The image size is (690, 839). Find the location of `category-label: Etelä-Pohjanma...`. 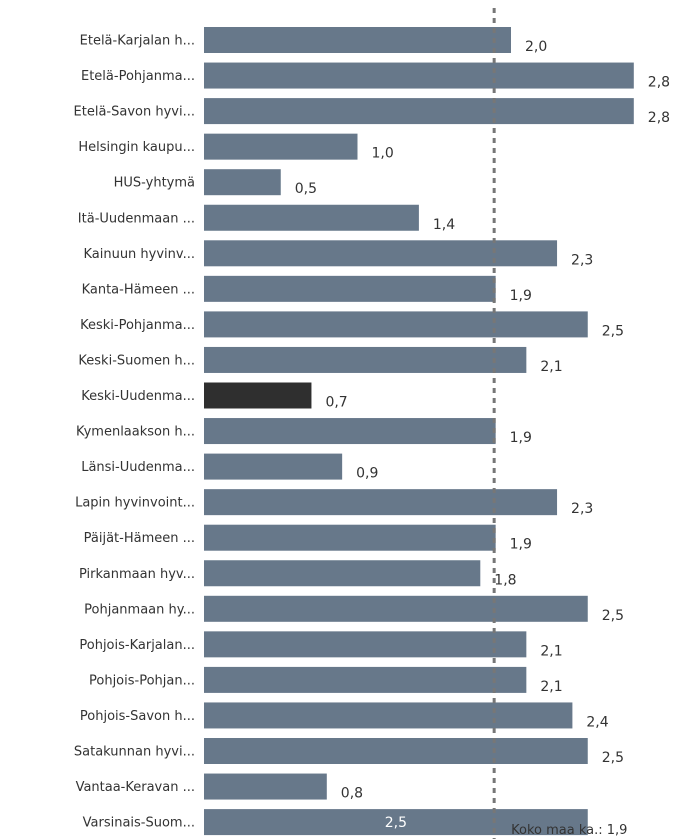

category-label: Etelä-Pohjanma... is located at coordinates (138, 76).